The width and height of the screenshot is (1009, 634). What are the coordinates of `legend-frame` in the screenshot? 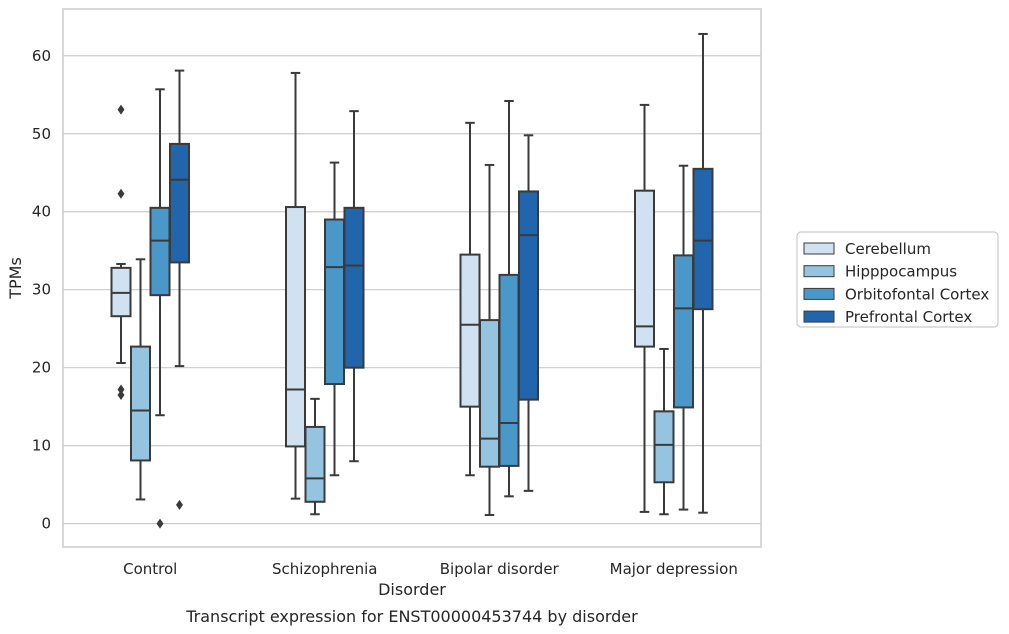 It's located at (897, 279).